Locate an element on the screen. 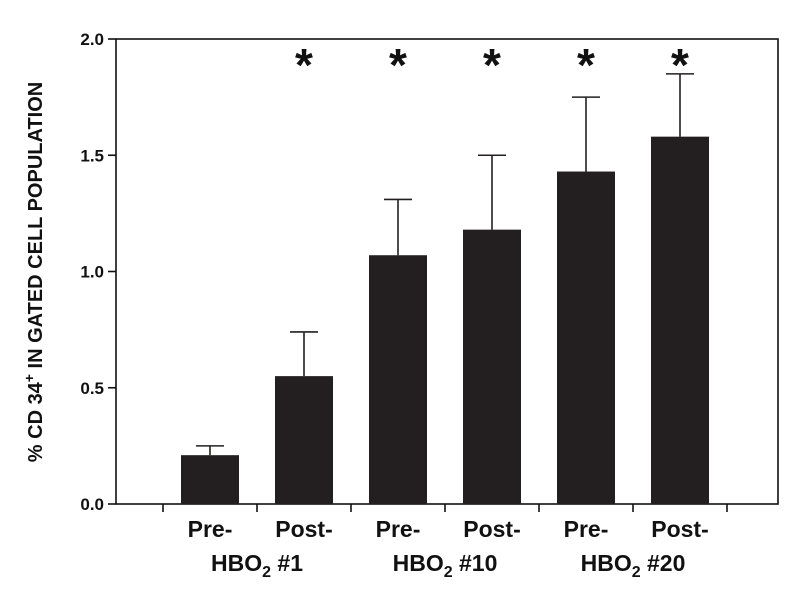 The height and width of the screenshot is (596, 800). y-tick-label: 1.0 is located at coordinates (92, 272).